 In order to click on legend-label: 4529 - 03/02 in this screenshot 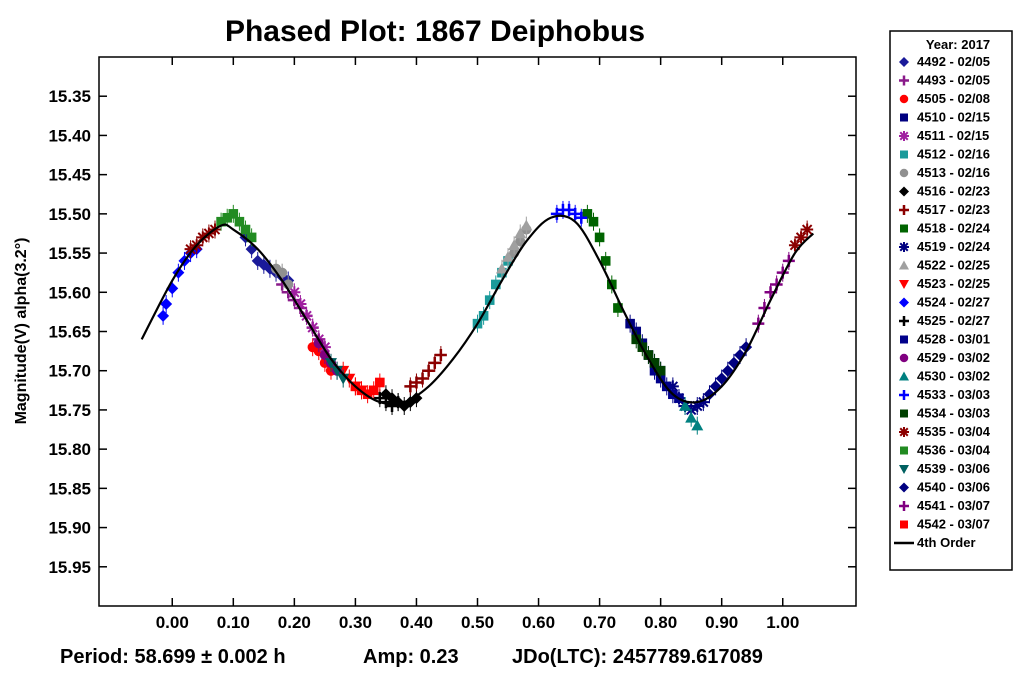, I will do `click(953, 357)`.